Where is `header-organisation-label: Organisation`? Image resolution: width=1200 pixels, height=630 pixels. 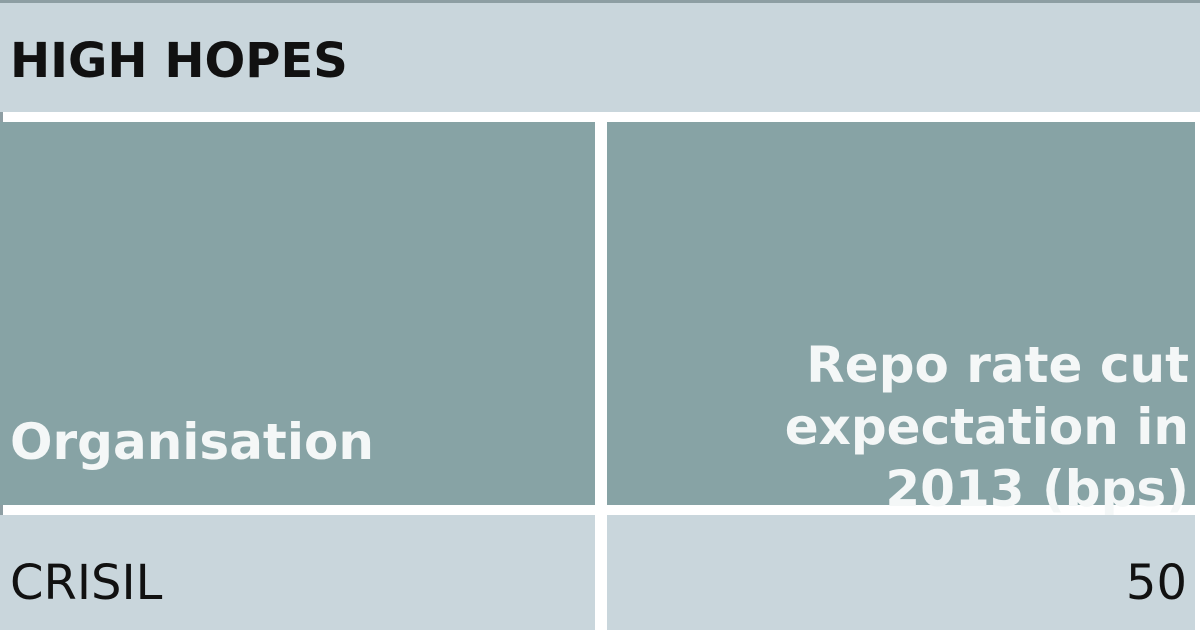
header-organisation-label: Organisation is located at coordinates (192, 442).